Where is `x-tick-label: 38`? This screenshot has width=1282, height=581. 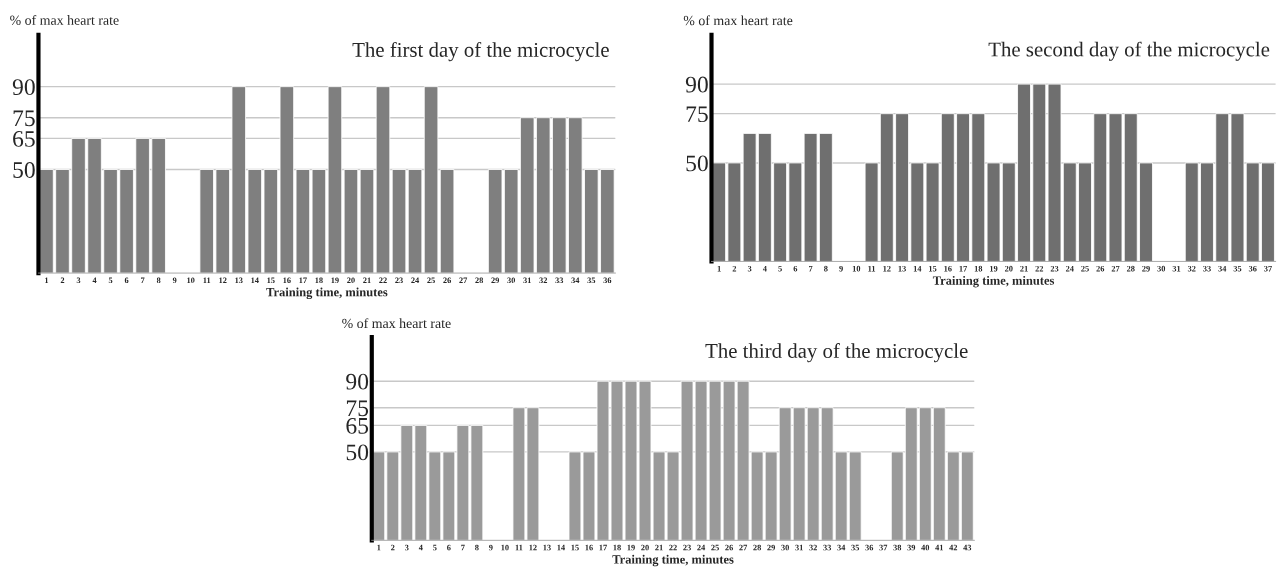
x-tick-label: 38 is located at coordinates (897, 547).